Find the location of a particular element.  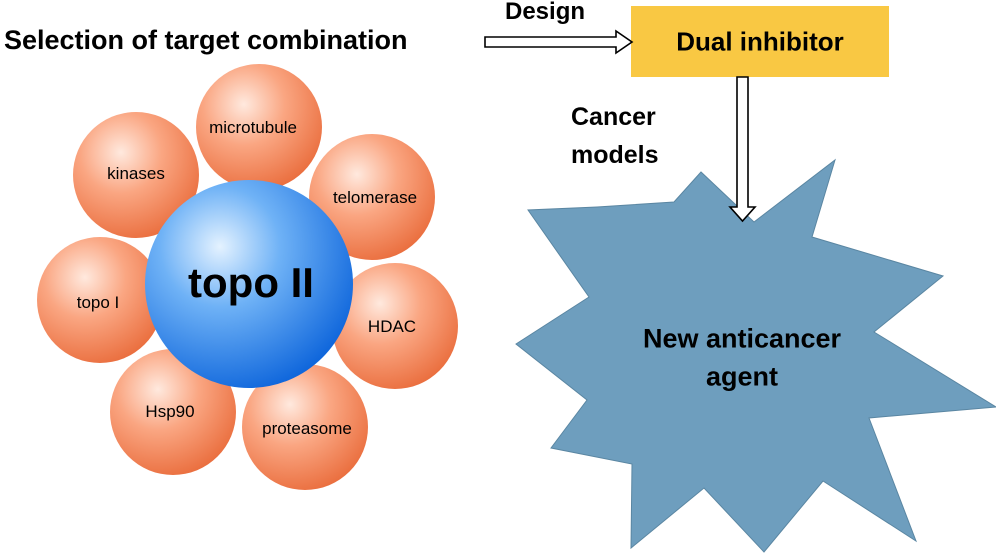

target-label-microtubule: microtubule is located at coordinates (253, 127).